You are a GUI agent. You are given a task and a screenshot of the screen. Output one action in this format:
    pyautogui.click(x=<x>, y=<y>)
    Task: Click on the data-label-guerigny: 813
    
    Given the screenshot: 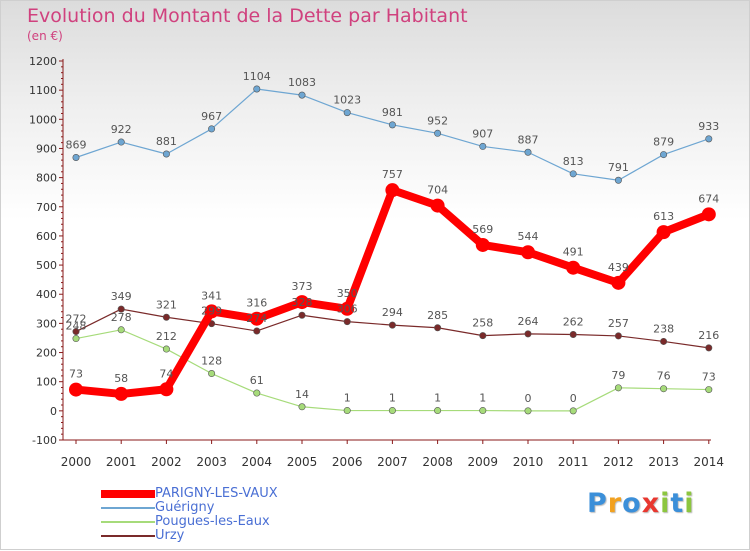 What is the action you would take?
    pyautogui.click(x=573, y=161)
    